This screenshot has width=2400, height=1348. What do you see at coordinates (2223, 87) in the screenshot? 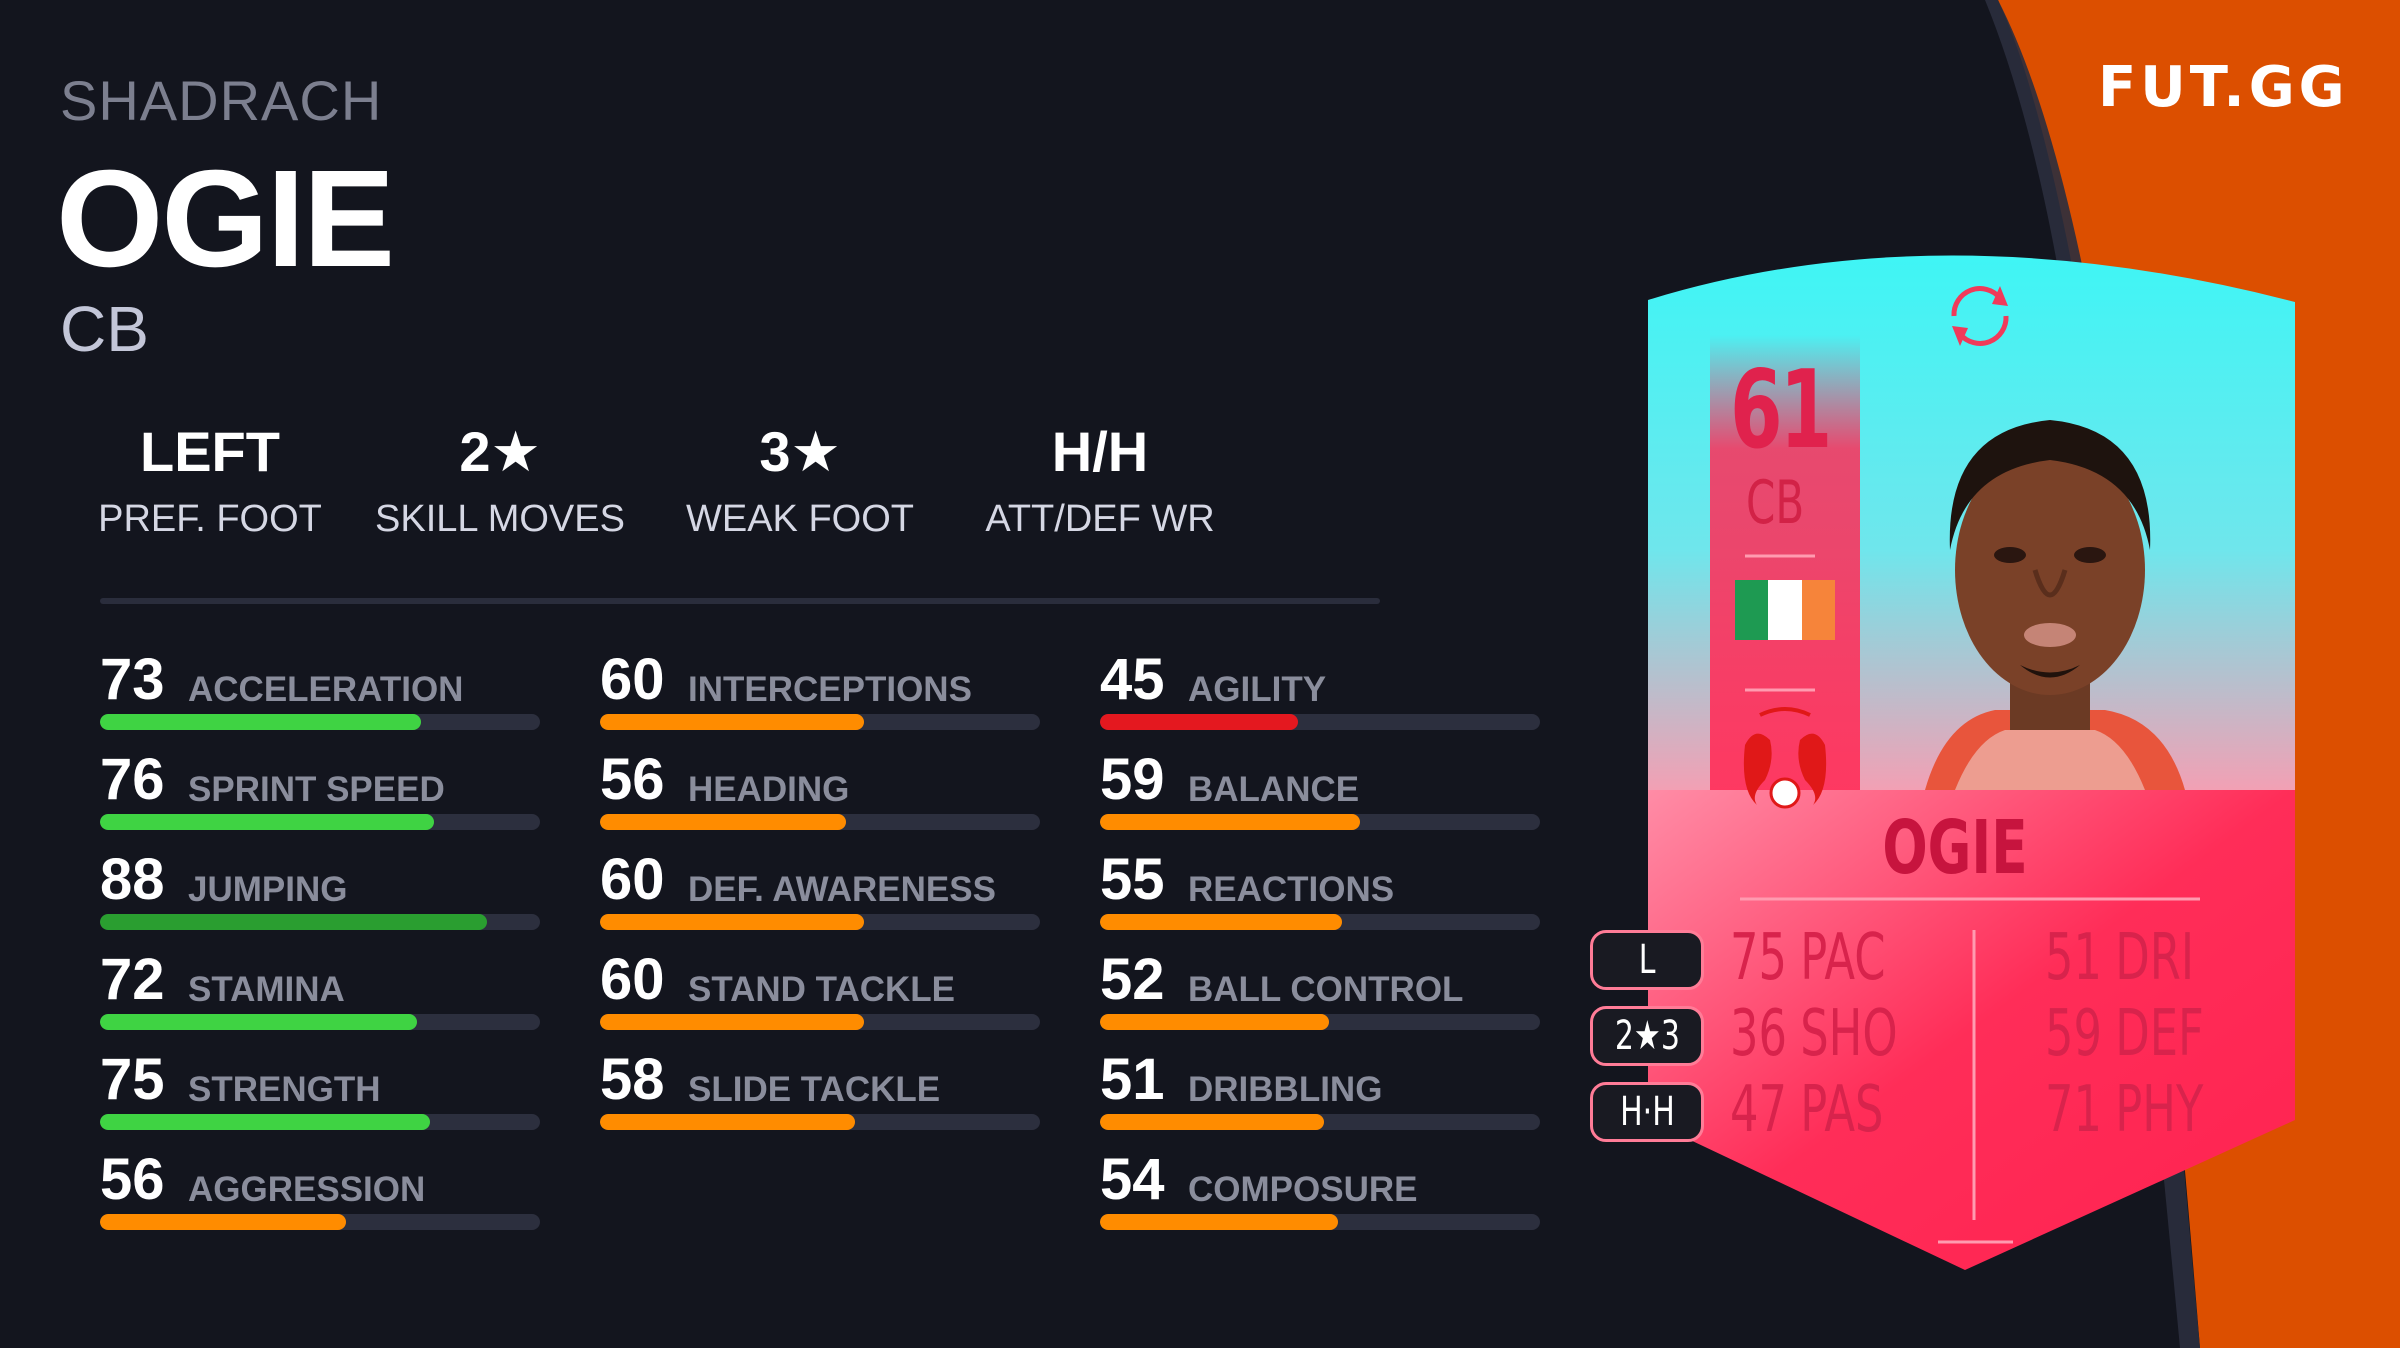
I see `fut-gg-logo: FUT.GG` at bounding box center [2223, 87].